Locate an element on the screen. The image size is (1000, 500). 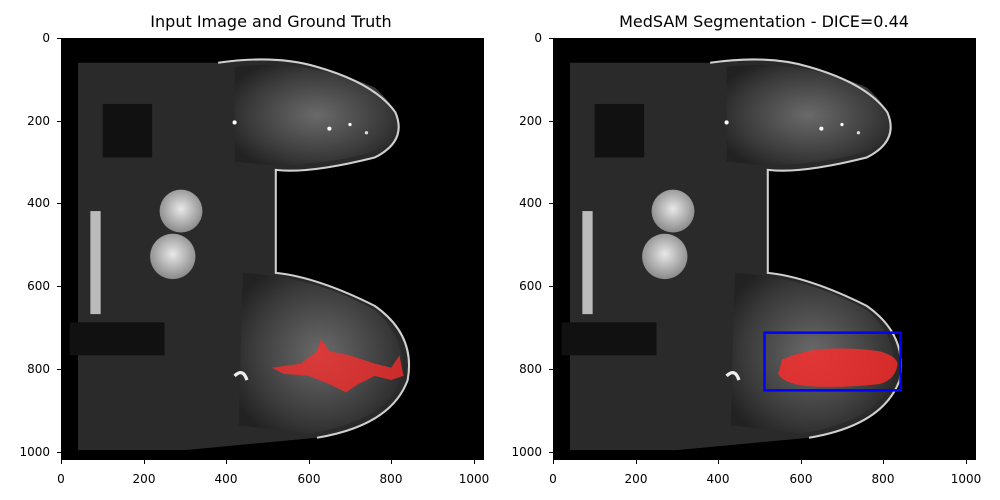
panel-1-title: Input Image and Ground Truth is located at coordinates (271, 21).